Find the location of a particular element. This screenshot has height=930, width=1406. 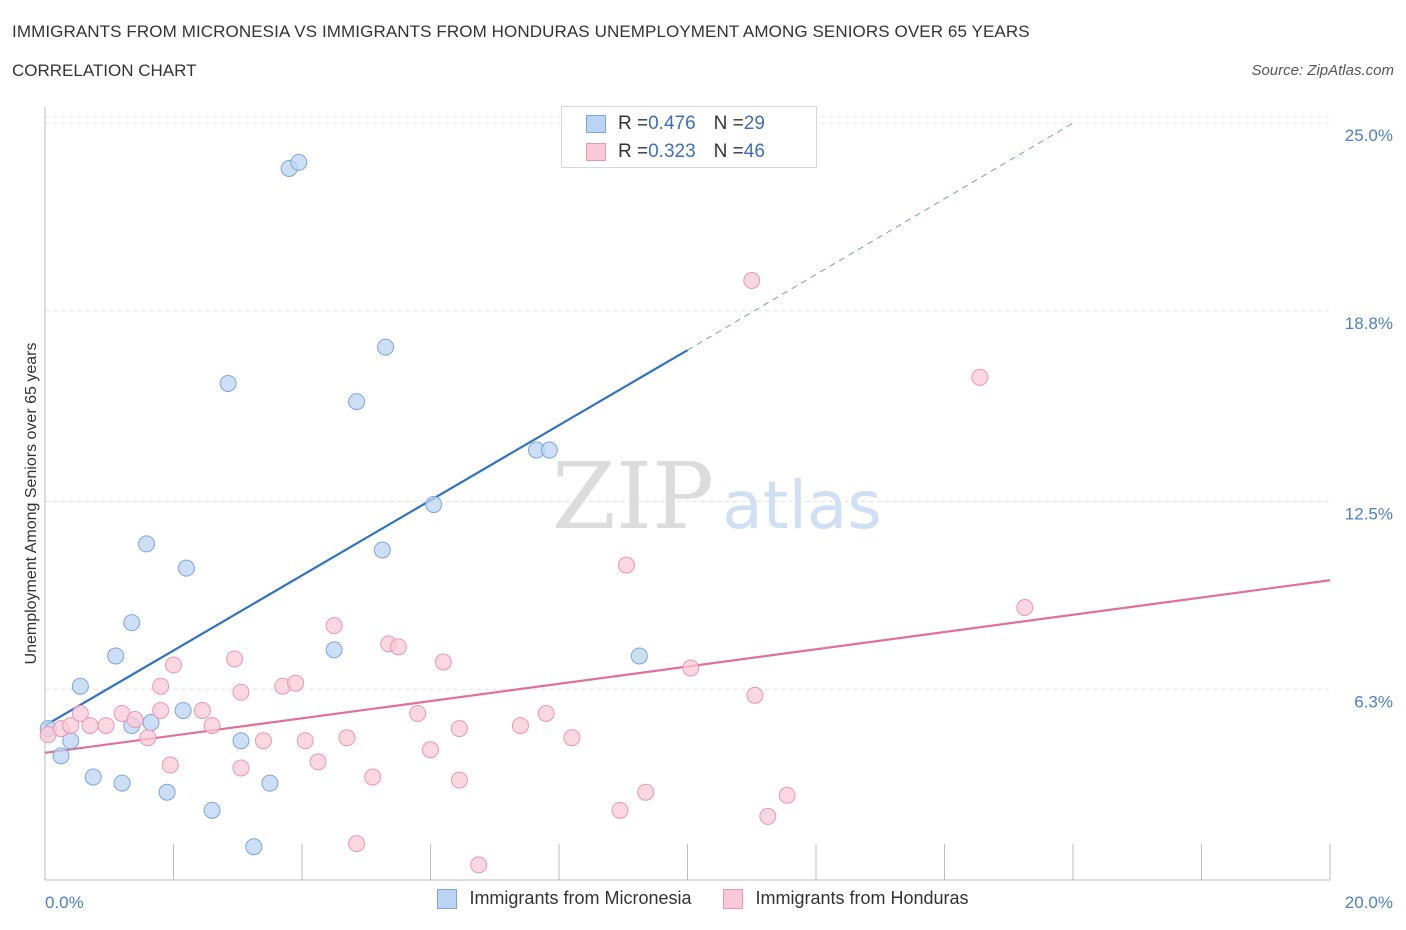

series-name-micronesia: Immigrants from Micronesia is located at coordinates (580, 898).